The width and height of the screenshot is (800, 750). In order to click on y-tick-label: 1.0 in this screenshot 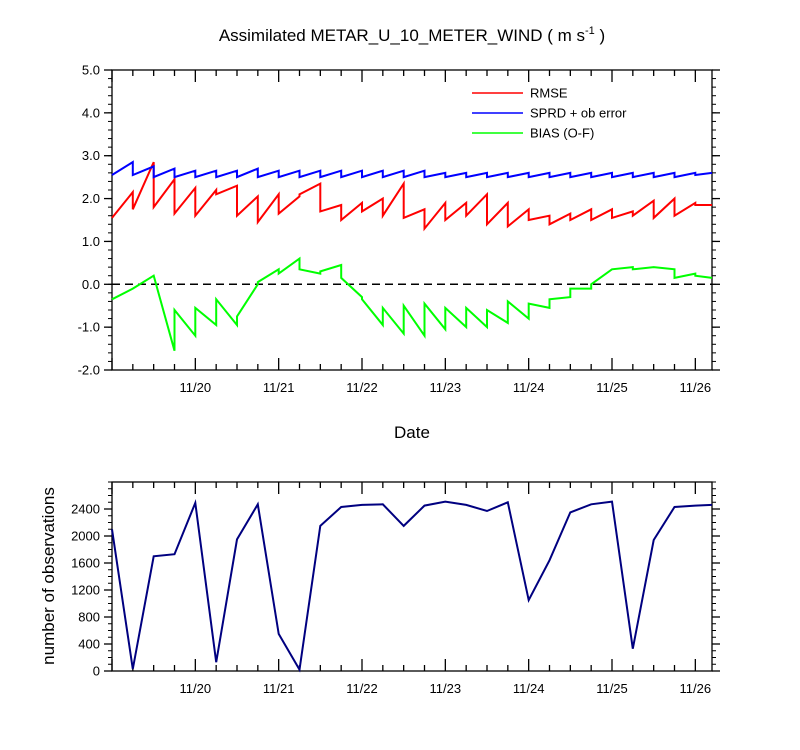, I will do `click(91, 241)`.